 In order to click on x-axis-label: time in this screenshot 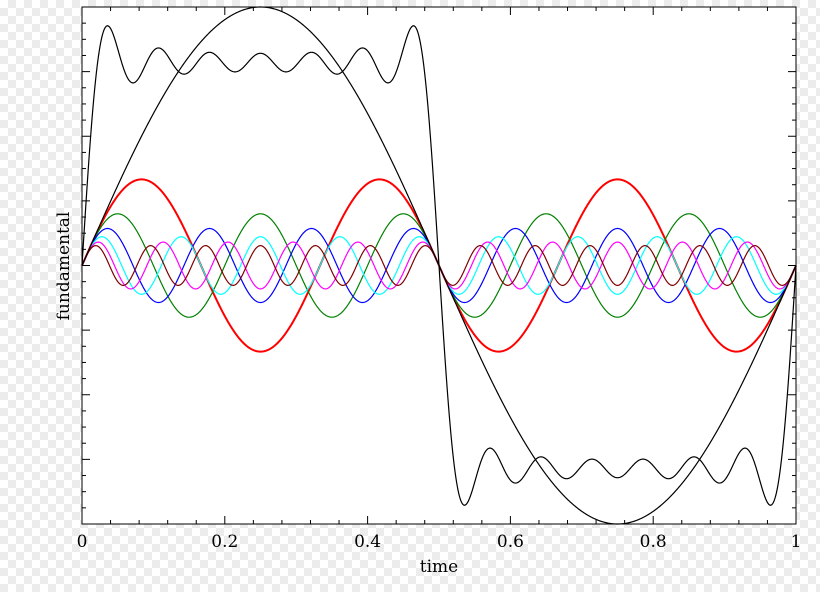, I will do `click(439, 567)`.